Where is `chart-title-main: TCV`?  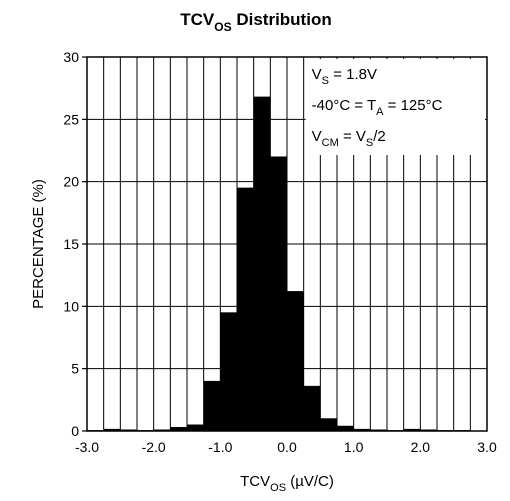 chart-title-main: TCV is located at coordinates (197, 19).